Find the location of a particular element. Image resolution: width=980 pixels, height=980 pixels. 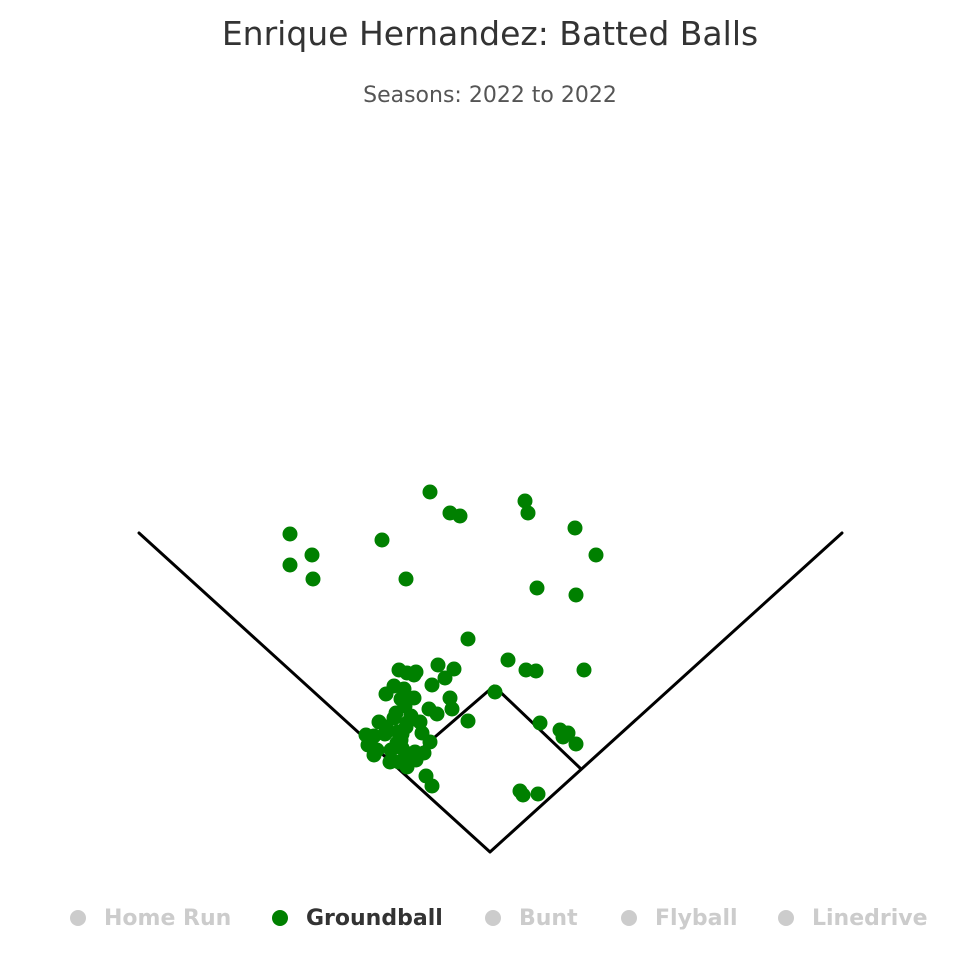

legend-item-home-run: Home Run is located at coordinates (150, 918).